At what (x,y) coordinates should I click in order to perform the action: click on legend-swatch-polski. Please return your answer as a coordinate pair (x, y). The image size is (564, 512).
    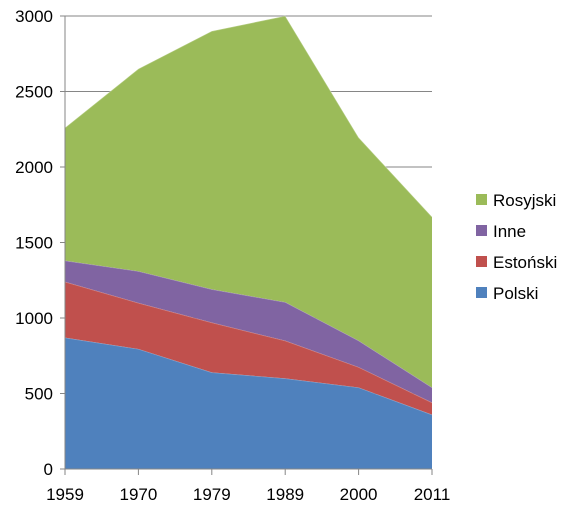
    Looking at the image, I should click on (481, 292).